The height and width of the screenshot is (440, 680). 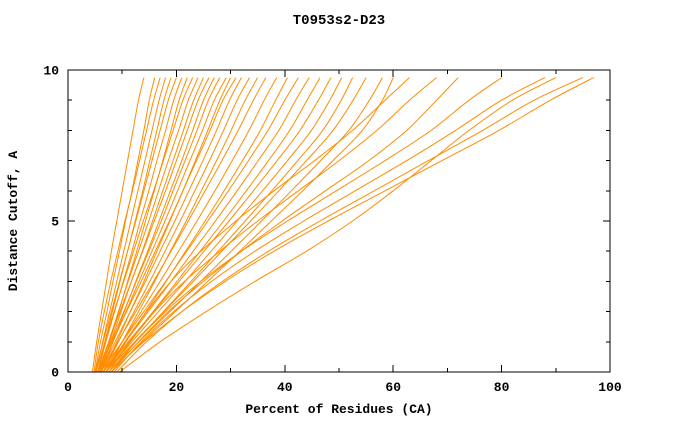 I want to click on x-tick-label: 100, so click(x=610, y=387).